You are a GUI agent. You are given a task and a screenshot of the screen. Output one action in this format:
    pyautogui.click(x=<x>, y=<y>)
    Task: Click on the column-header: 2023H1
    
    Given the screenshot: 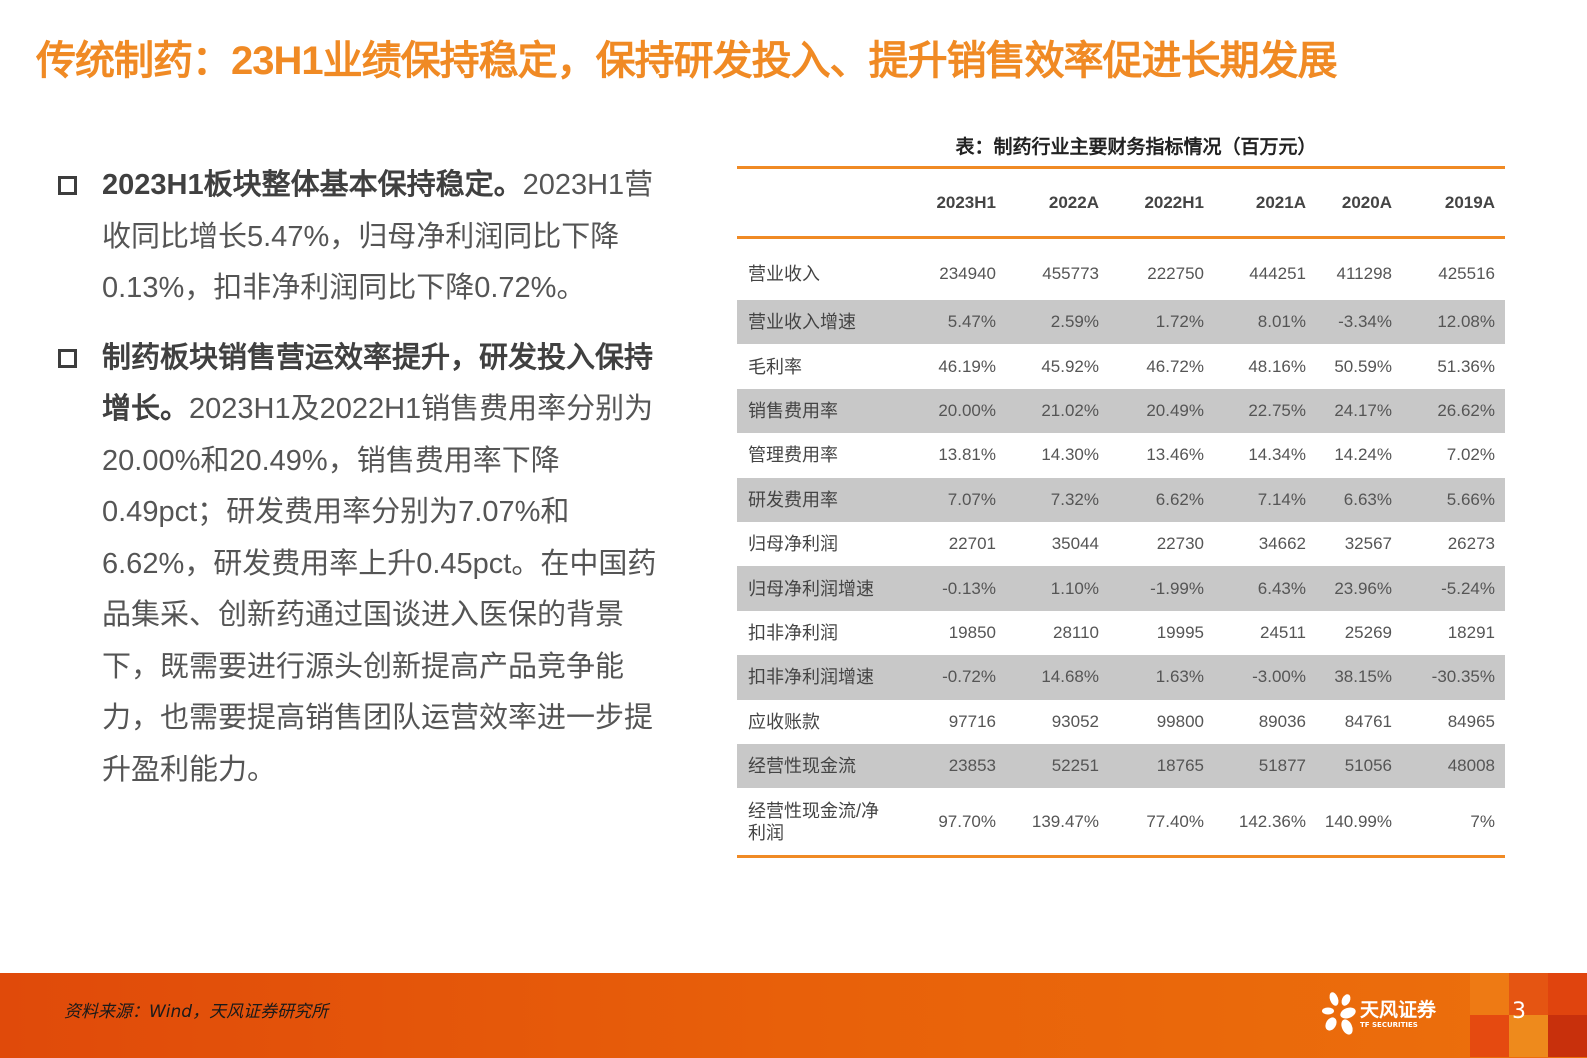 What is the action you would take?
    pyautogui.click(x=966, y=202)
    